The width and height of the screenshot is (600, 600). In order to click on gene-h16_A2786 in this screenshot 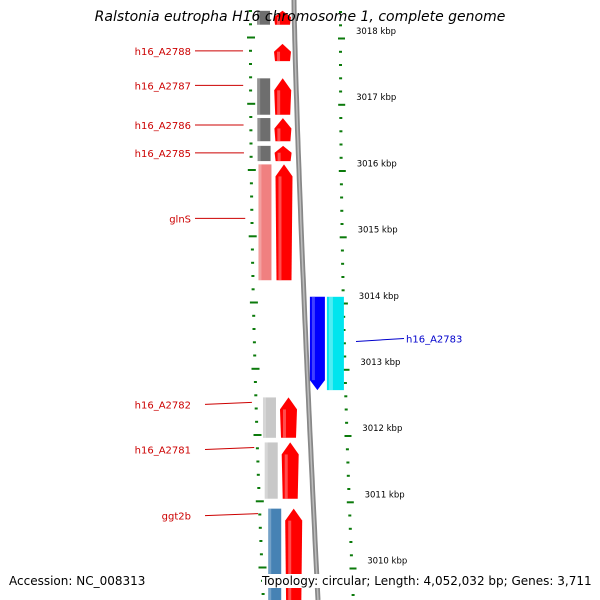, I will do `click(274, 130)`.